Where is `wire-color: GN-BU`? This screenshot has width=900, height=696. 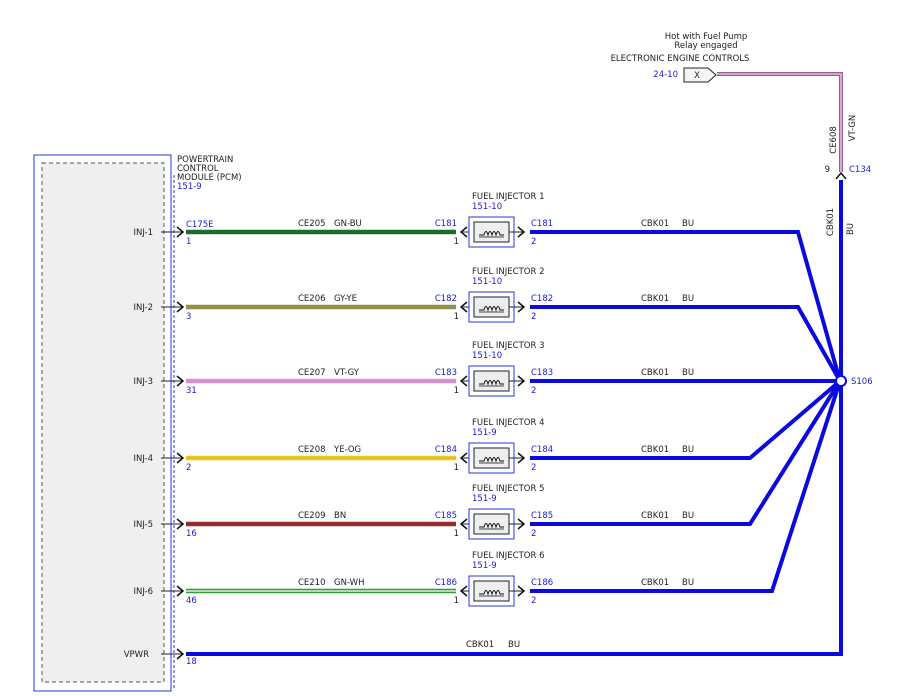
wire-color: GN-BU is located at coordinates (348, 224).